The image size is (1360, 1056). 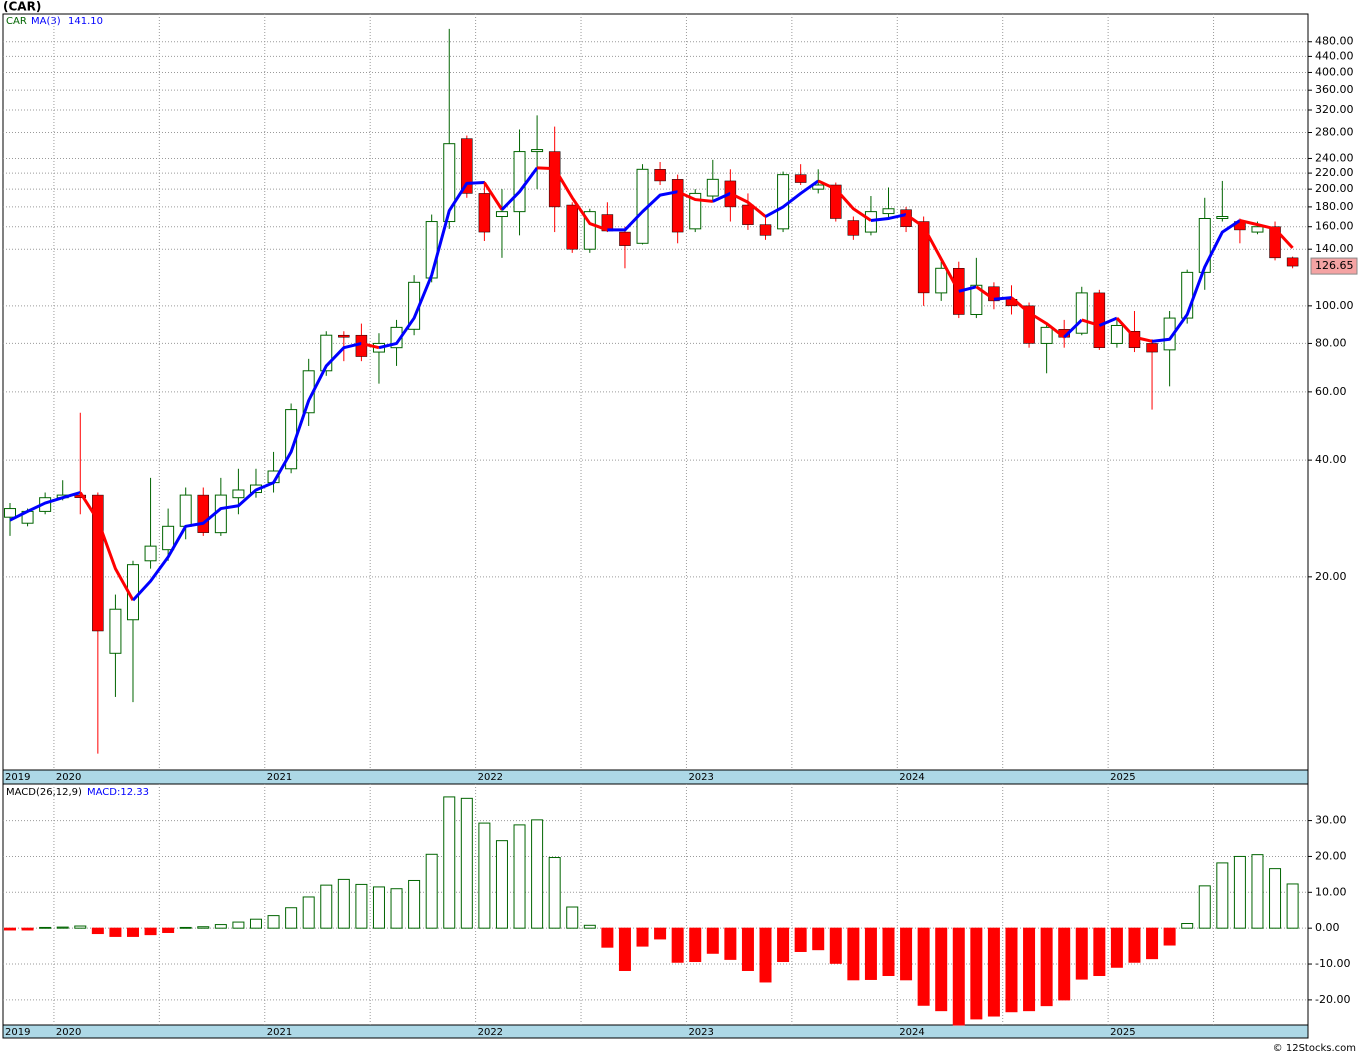 I want to click on y-tick-label: 200.00, so click(x=1334, y=188).